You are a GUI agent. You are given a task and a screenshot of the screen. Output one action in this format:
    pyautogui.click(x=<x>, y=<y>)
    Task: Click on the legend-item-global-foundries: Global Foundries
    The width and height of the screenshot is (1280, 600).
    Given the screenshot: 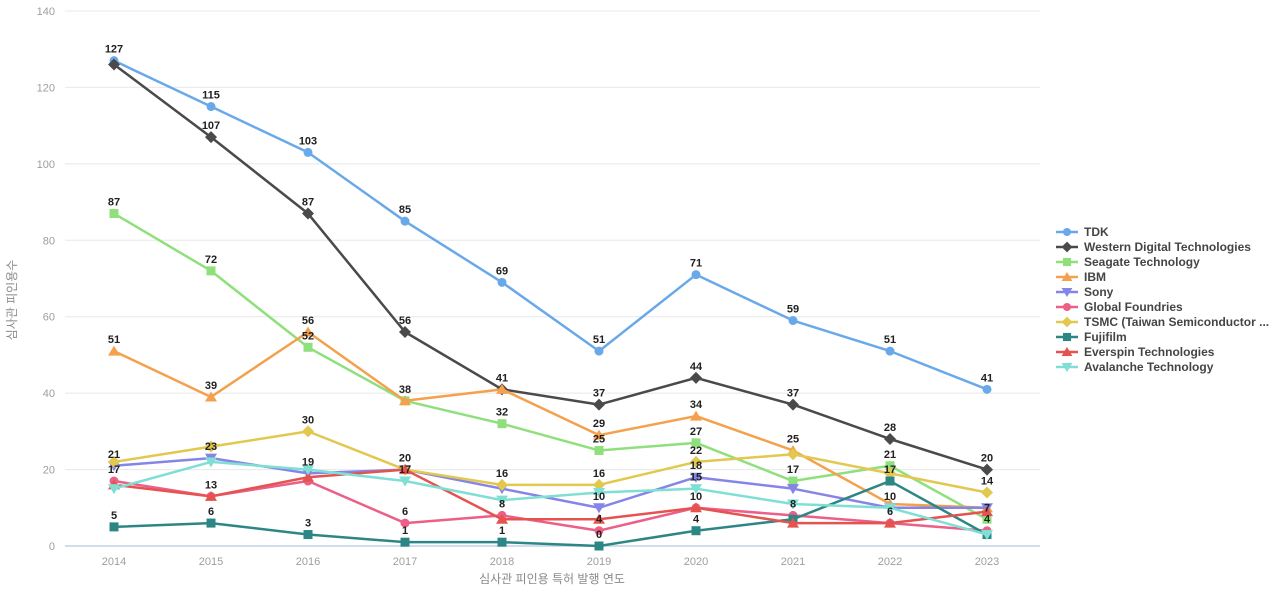 What is the action you would take?
    pyautogui.click(x=1162, y=306)
    